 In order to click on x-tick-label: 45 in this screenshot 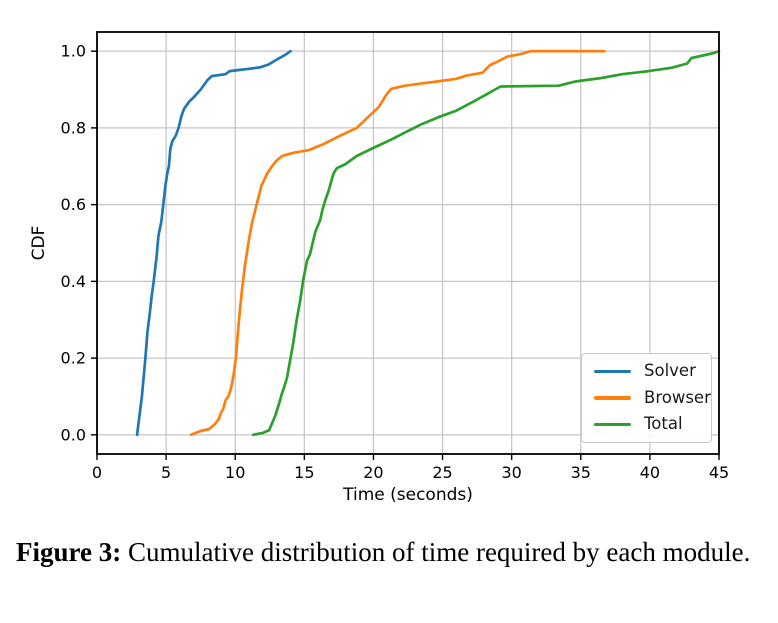, I will do `click(719, 472)`.